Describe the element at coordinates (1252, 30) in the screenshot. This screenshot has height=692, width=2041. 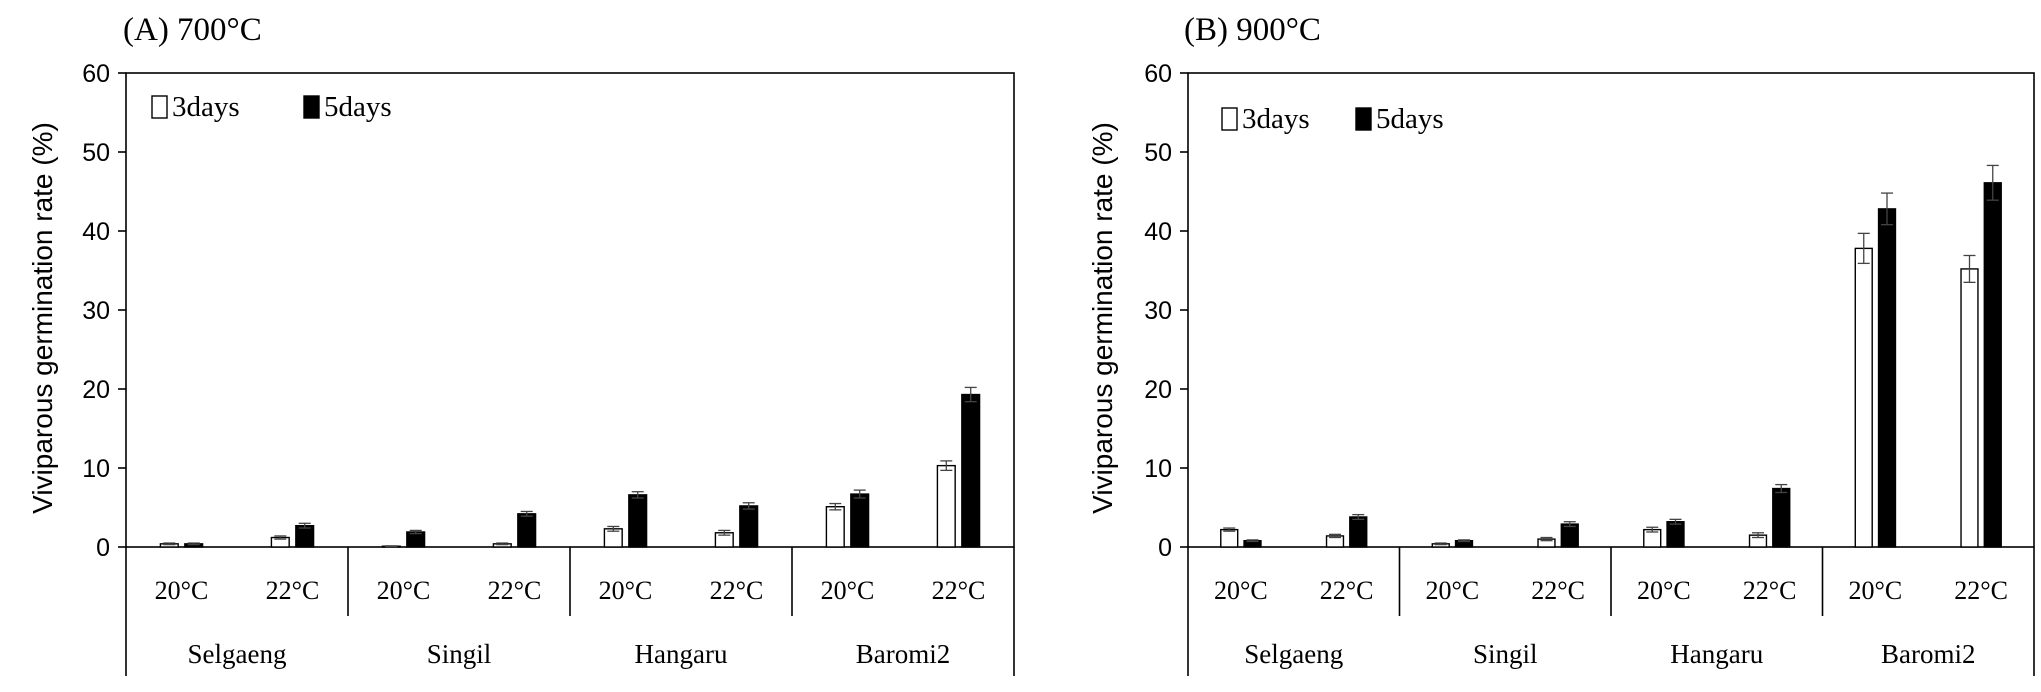
I see `chart-title: (B) 900°C` at that location.